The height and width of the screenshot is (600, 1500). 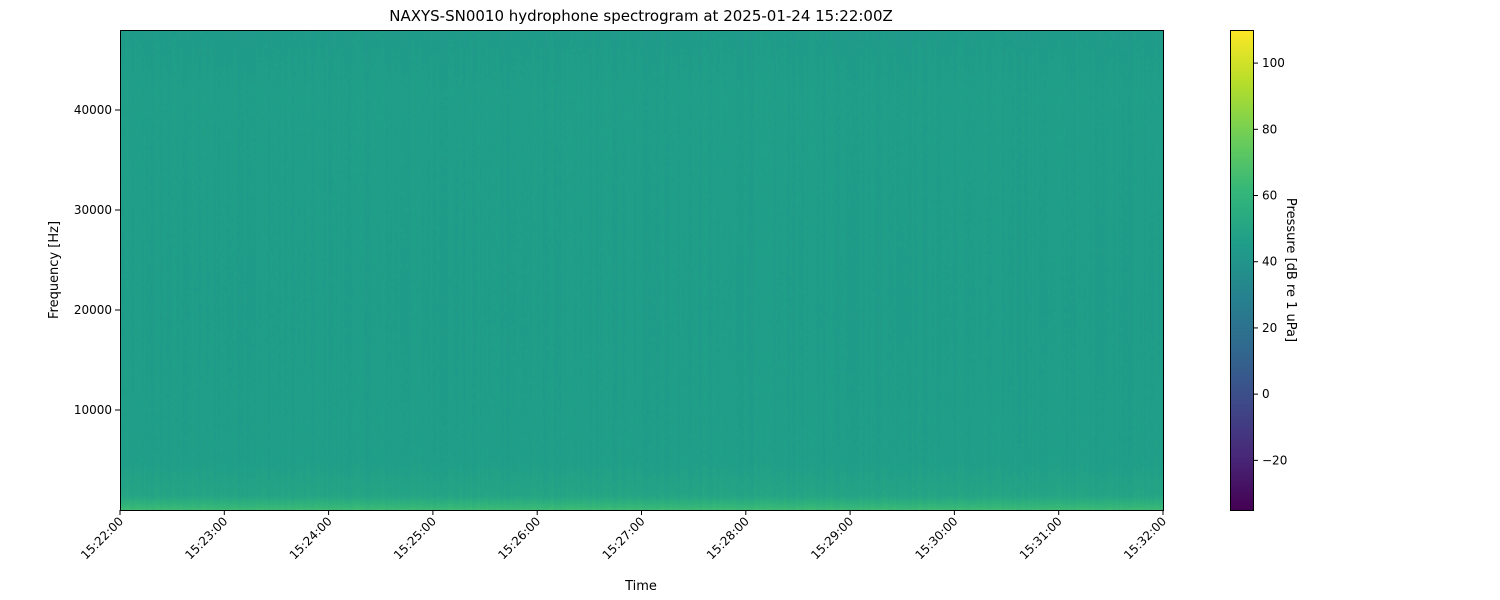 I want to click on x-tick-label: 15:28:00, so click(x=728, y=538).